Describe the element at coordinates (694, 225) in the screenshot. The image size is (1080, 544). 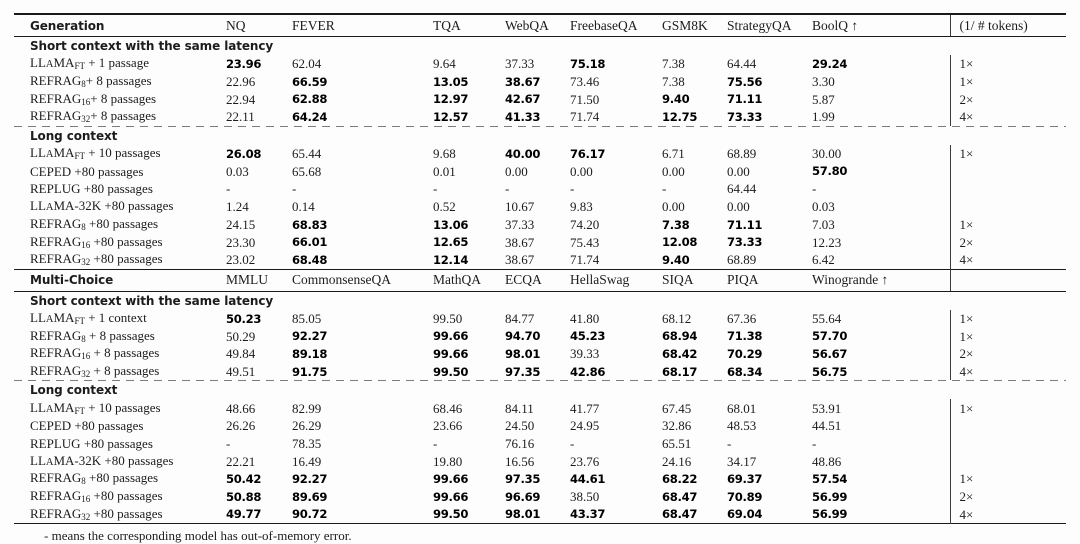
I see `score-cell: 7.38` at that location.